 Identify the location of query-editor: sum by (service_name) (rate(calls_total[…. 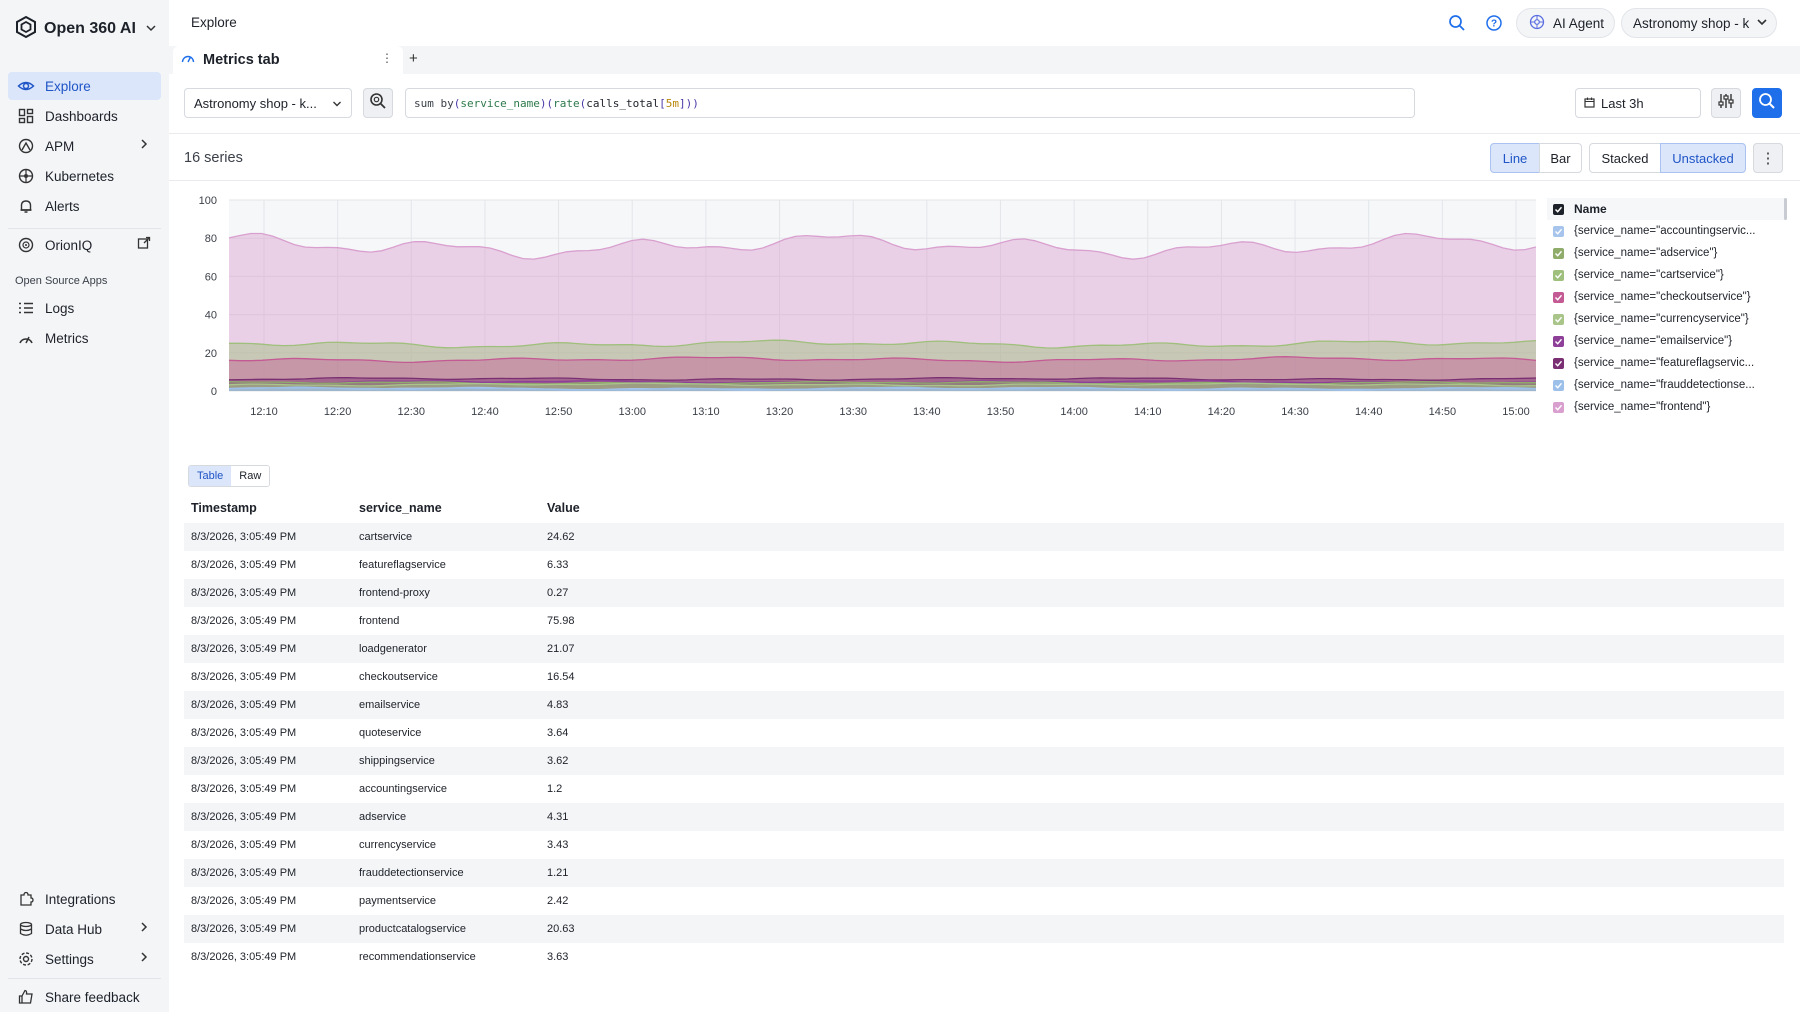
(910, 103).